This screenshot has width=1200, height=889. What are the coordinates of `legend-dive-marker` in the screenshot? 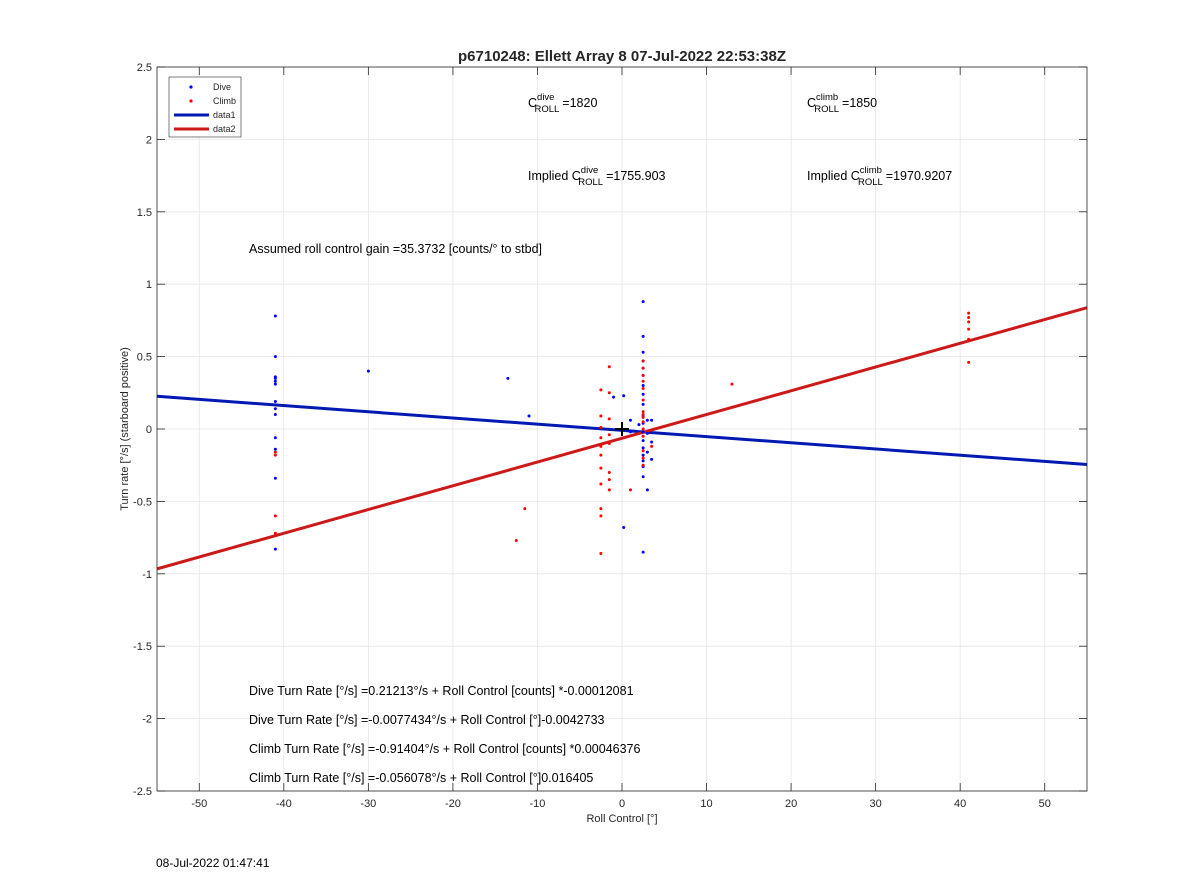 It's located at (191, 87).